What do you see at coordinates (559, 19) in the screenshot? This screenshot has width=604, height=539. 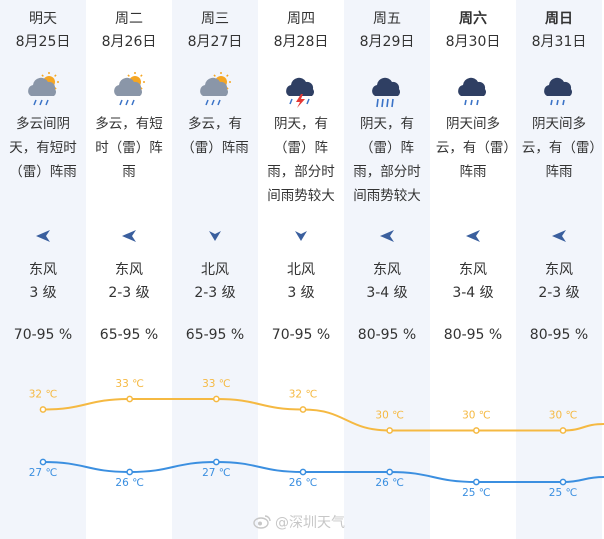 I see `day-label: 周日` at bounding box center [559, 19].